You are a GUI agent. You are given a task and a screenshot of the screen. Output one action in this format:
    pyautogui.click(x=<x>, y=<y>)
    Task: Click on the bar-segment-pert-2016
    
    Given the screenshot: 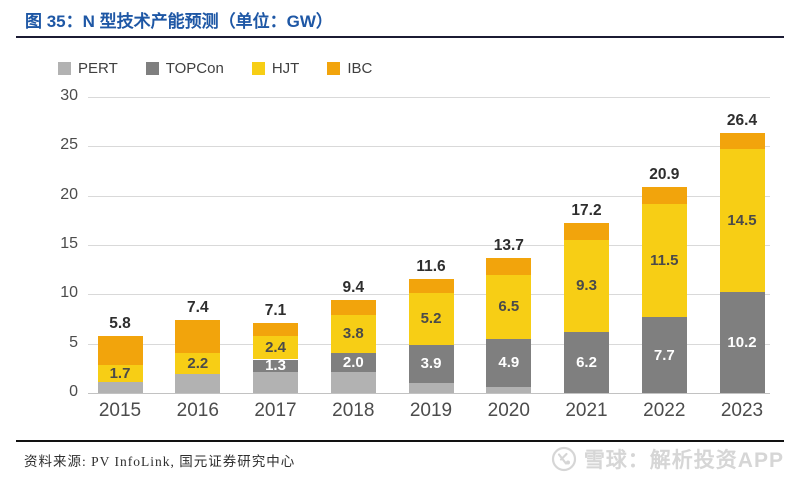 What is the action you would take?
    pyautogui.click(x=198, y=383)
    